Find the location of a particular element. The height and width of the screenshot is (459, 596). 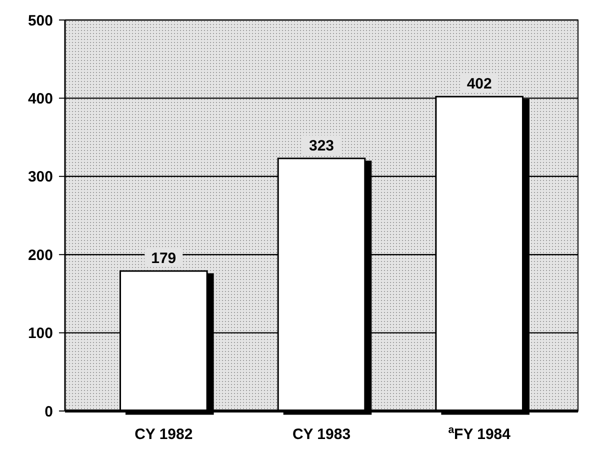

x-tick-label: CY 1982 is located at coordinates (163, 434).